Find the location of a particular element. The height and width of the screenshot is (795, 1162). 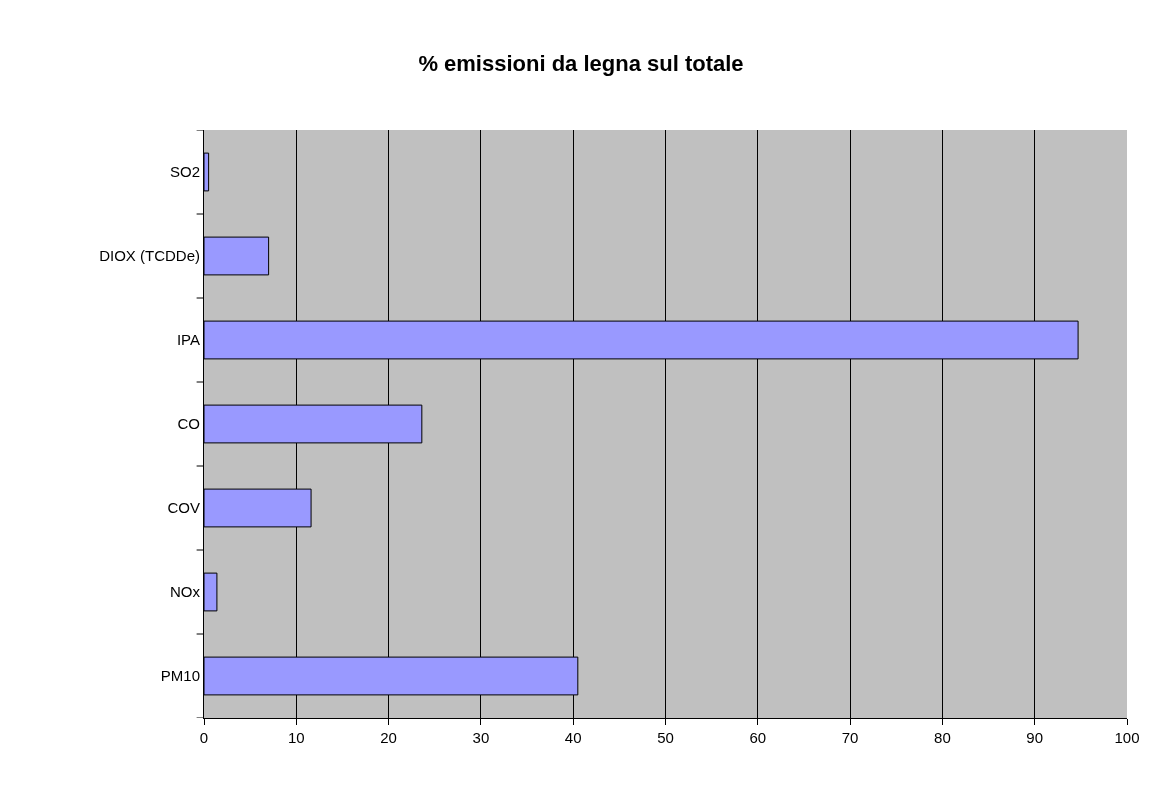

y-tick-label: PM10 is located at coordinates (180, 676).